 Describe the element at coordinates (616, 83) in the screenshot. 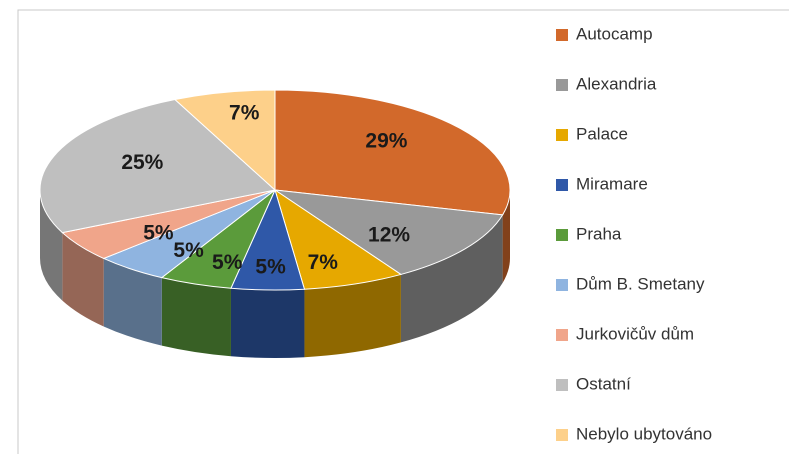

I see `legend-label: Alexandria` at that location.